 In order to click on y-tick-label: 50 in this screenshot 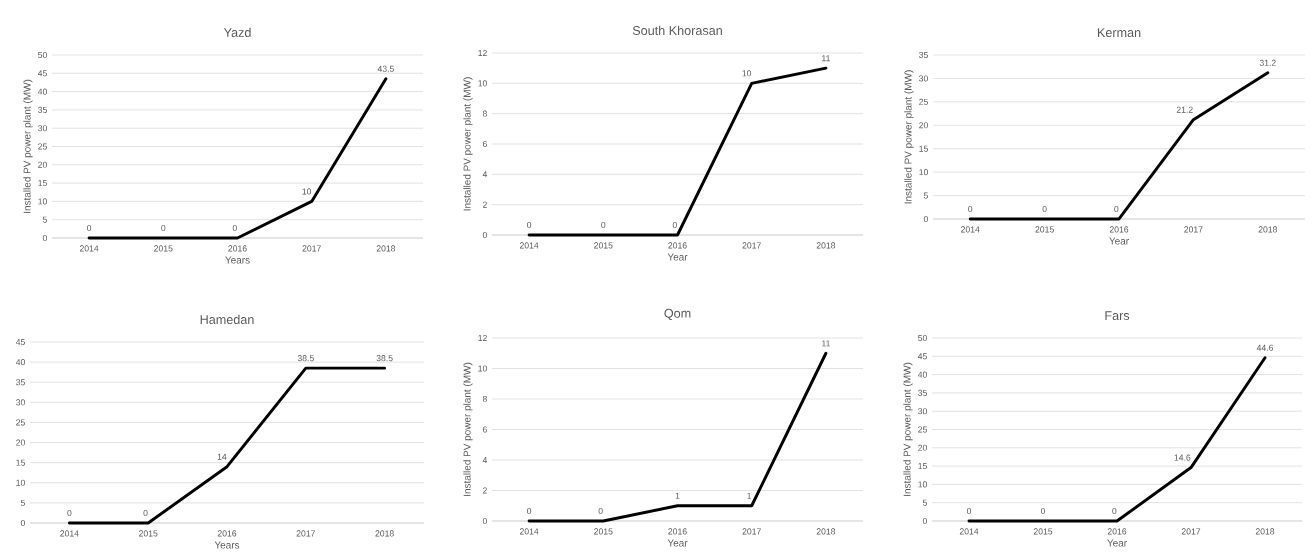, I will do `click(922, 338)`.